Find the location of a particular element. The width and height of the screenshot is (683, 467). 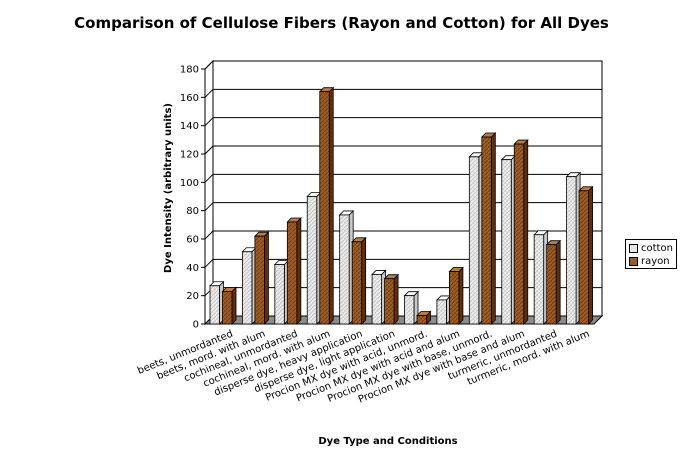

y-tick-label: 120 is located at coordinates (189, 155).